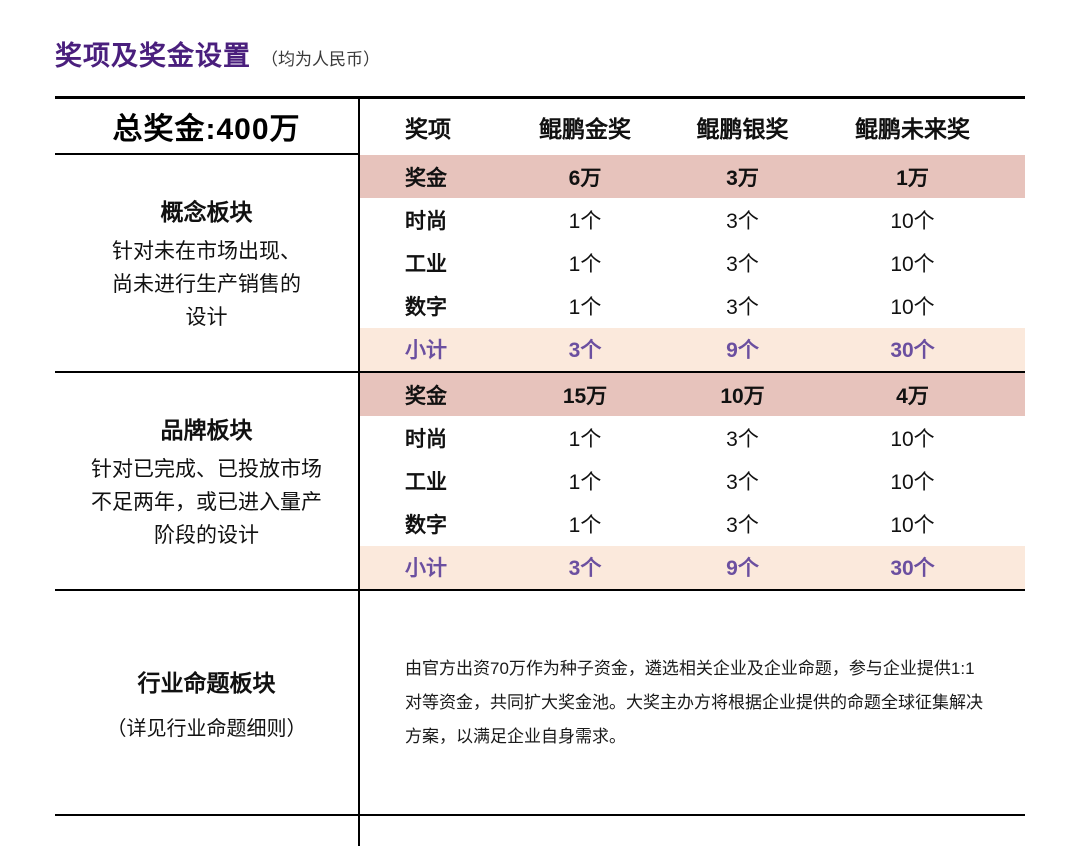  I want to click on column-header-future: 鲲鹏未来奖, so click(912, 129).